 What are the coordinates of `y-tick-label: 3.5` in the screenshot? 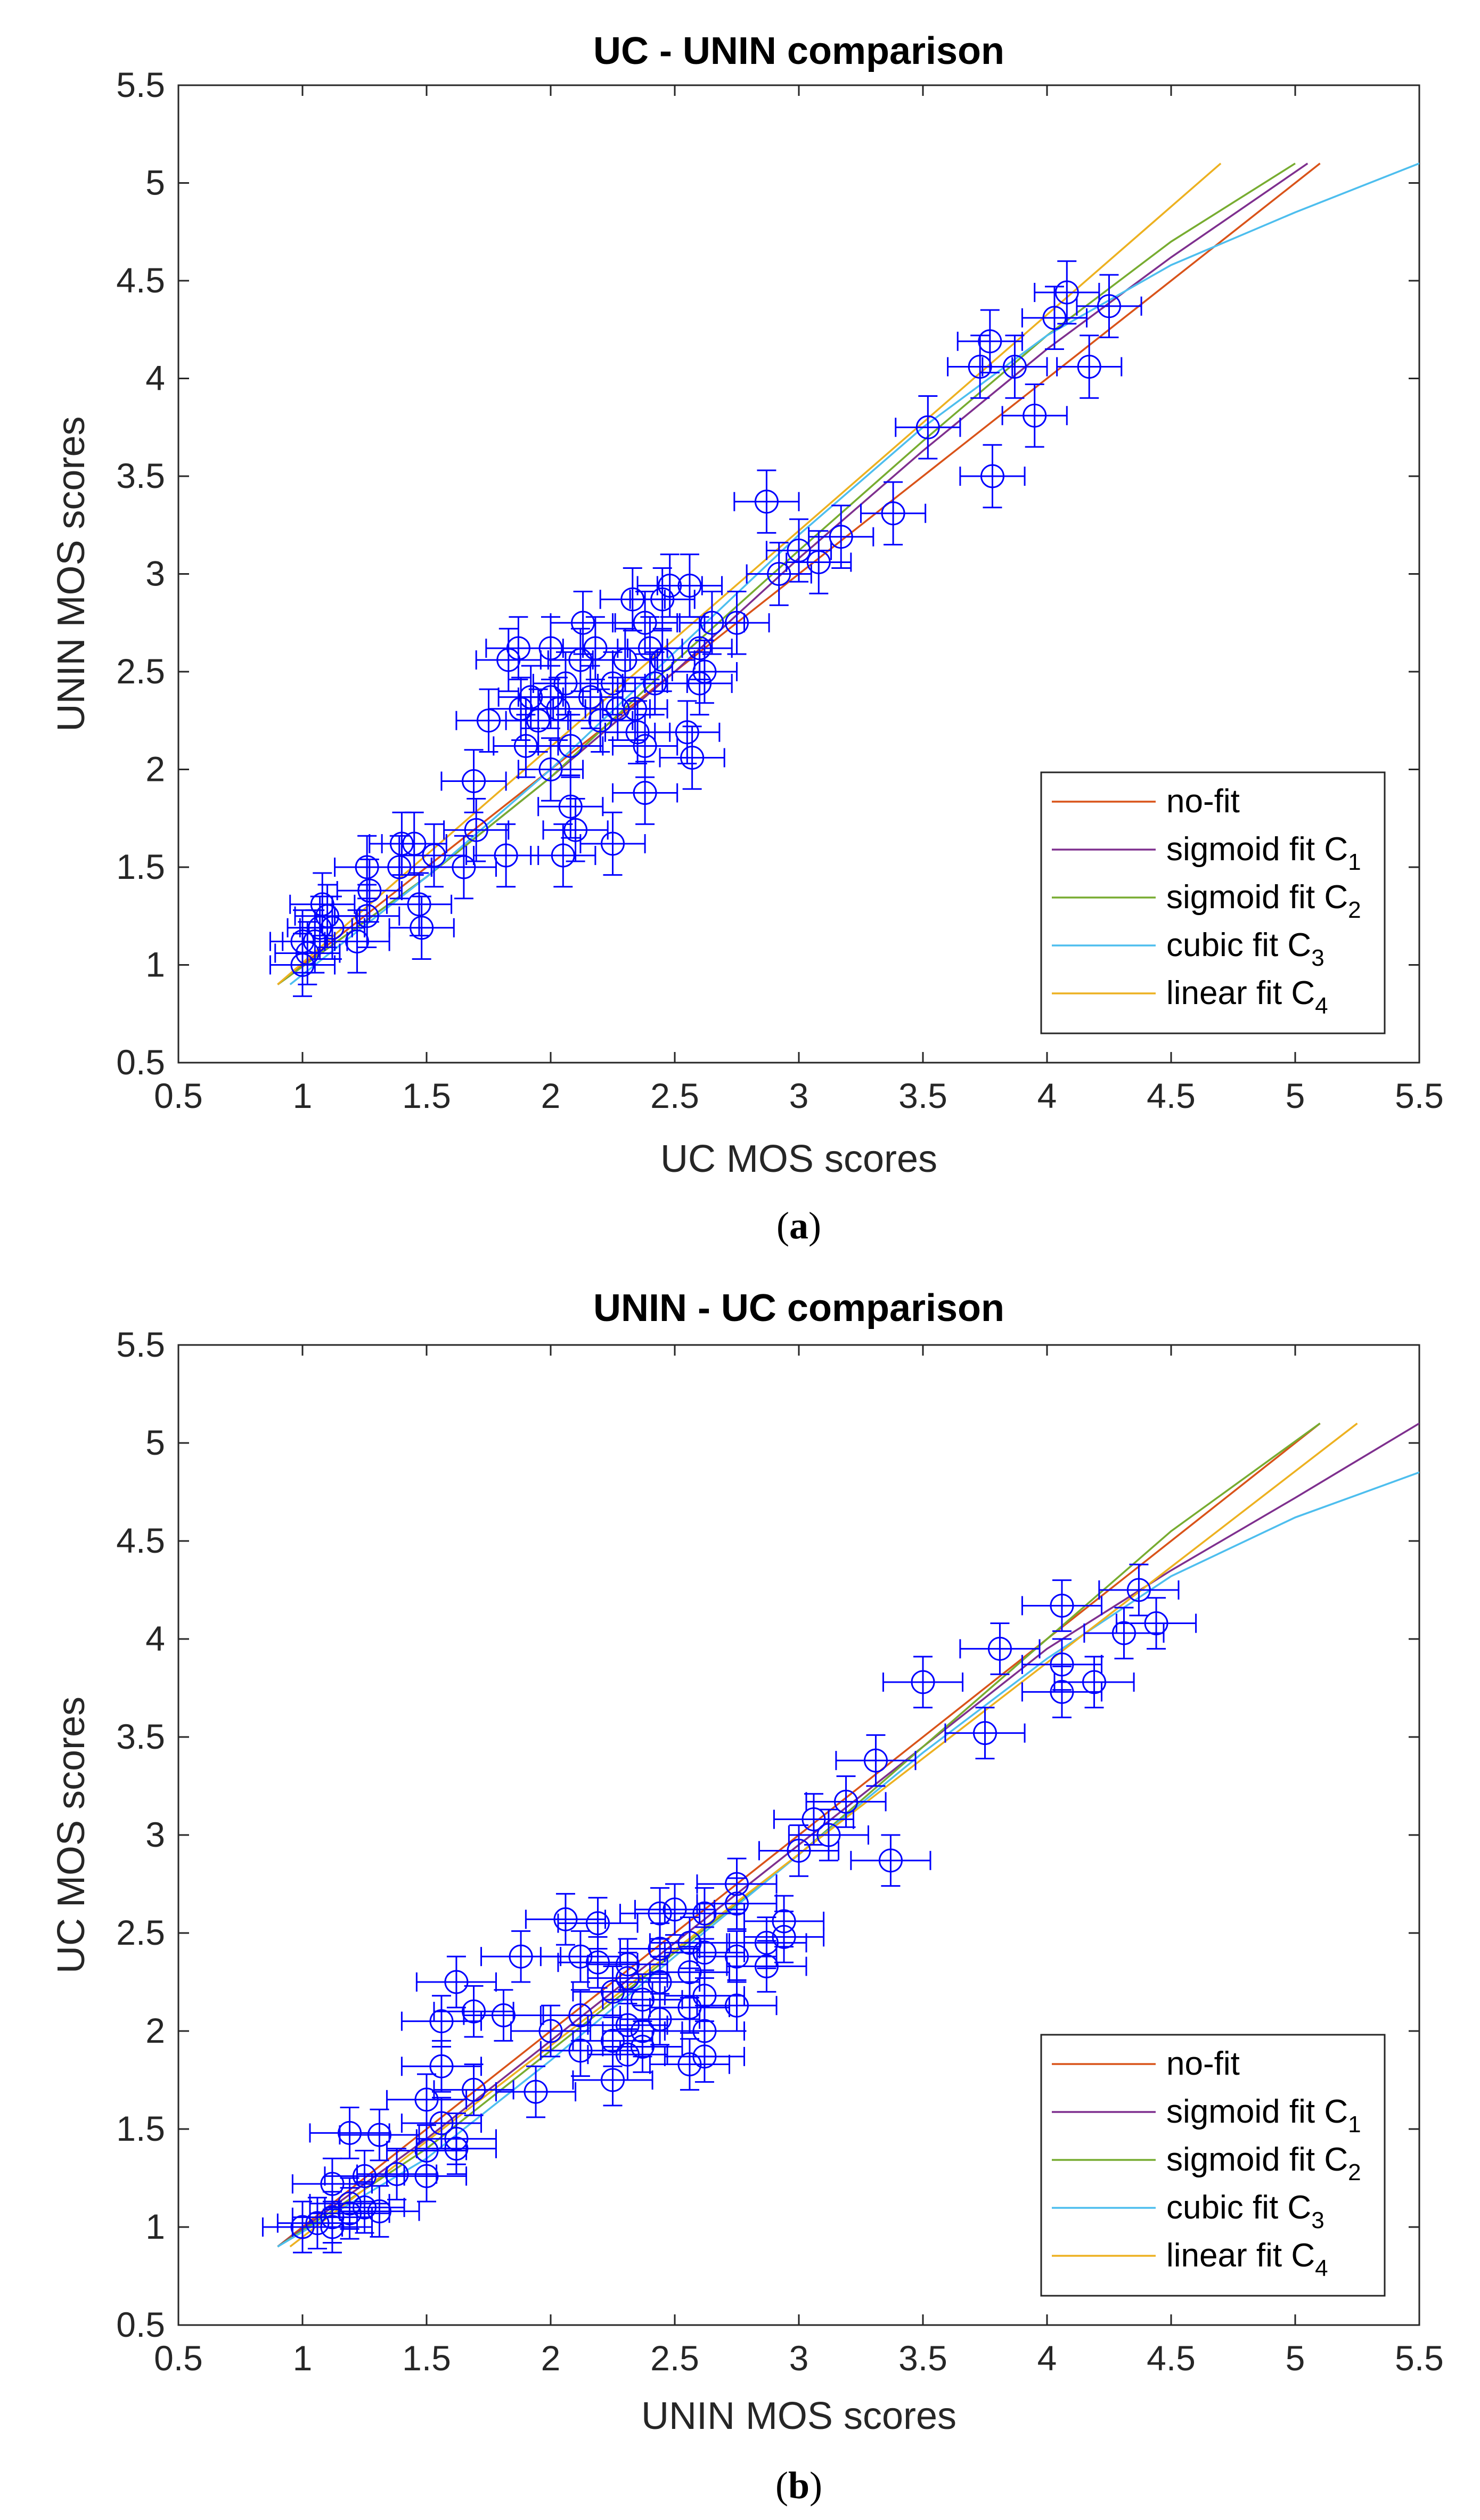 It's located at (140, 1736).